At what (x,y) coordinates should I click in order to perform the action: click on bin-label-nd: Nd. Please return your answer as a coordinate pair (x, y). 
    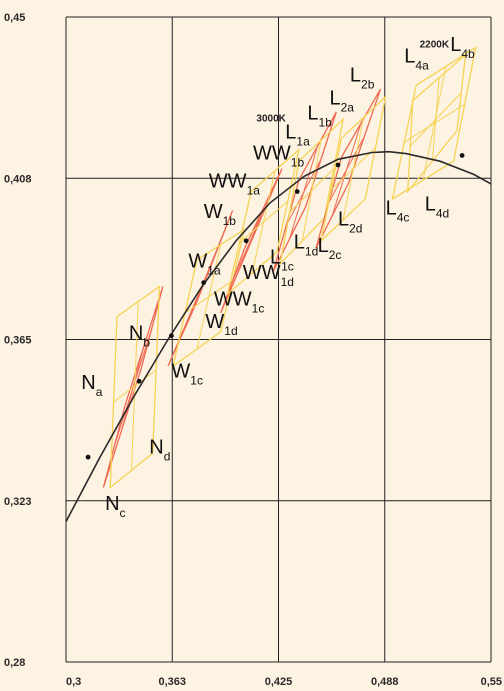
    Looking at the image, I should click on (159, 449).